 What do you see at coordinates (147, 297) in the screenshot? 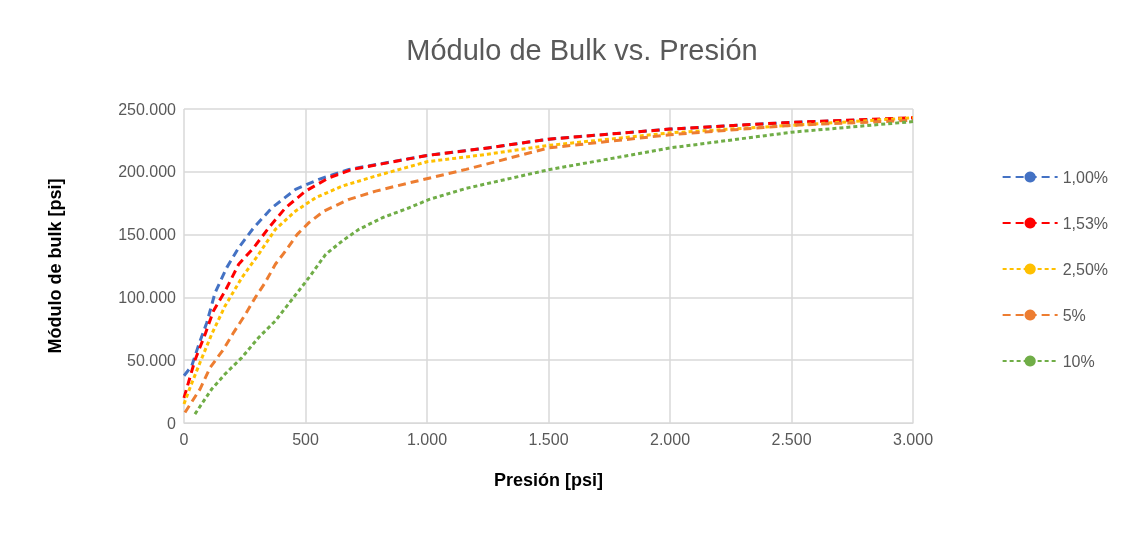
I see `y-tick-label: 100.000` at bounding box center [147, 297].